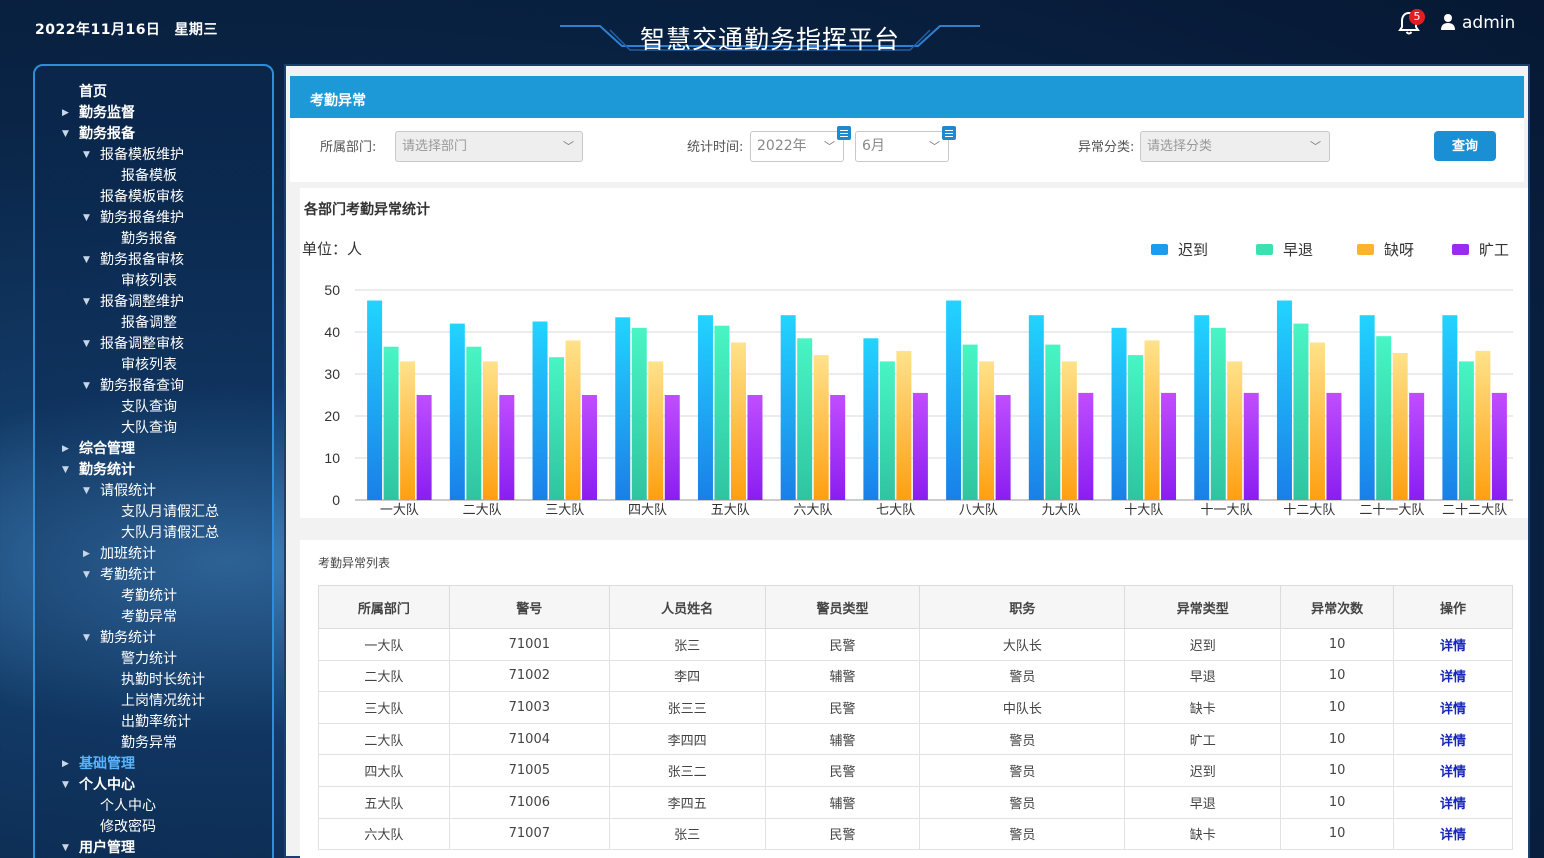 This screenshot has height=858, width=1544. I want to click on legend-item: 旷工, so click(1480, 249).